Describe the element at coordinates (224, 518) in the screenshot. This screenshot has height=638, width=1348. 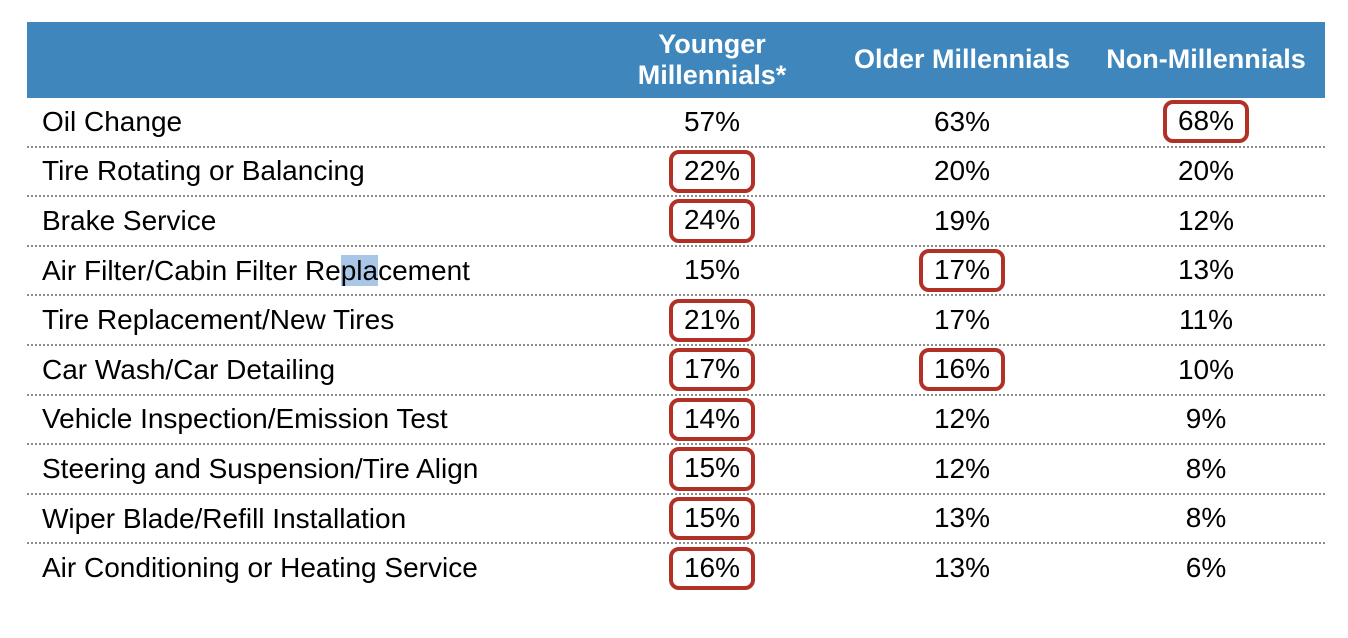
I see `row-label: Wiper Blade/Refill Installation` at that location.